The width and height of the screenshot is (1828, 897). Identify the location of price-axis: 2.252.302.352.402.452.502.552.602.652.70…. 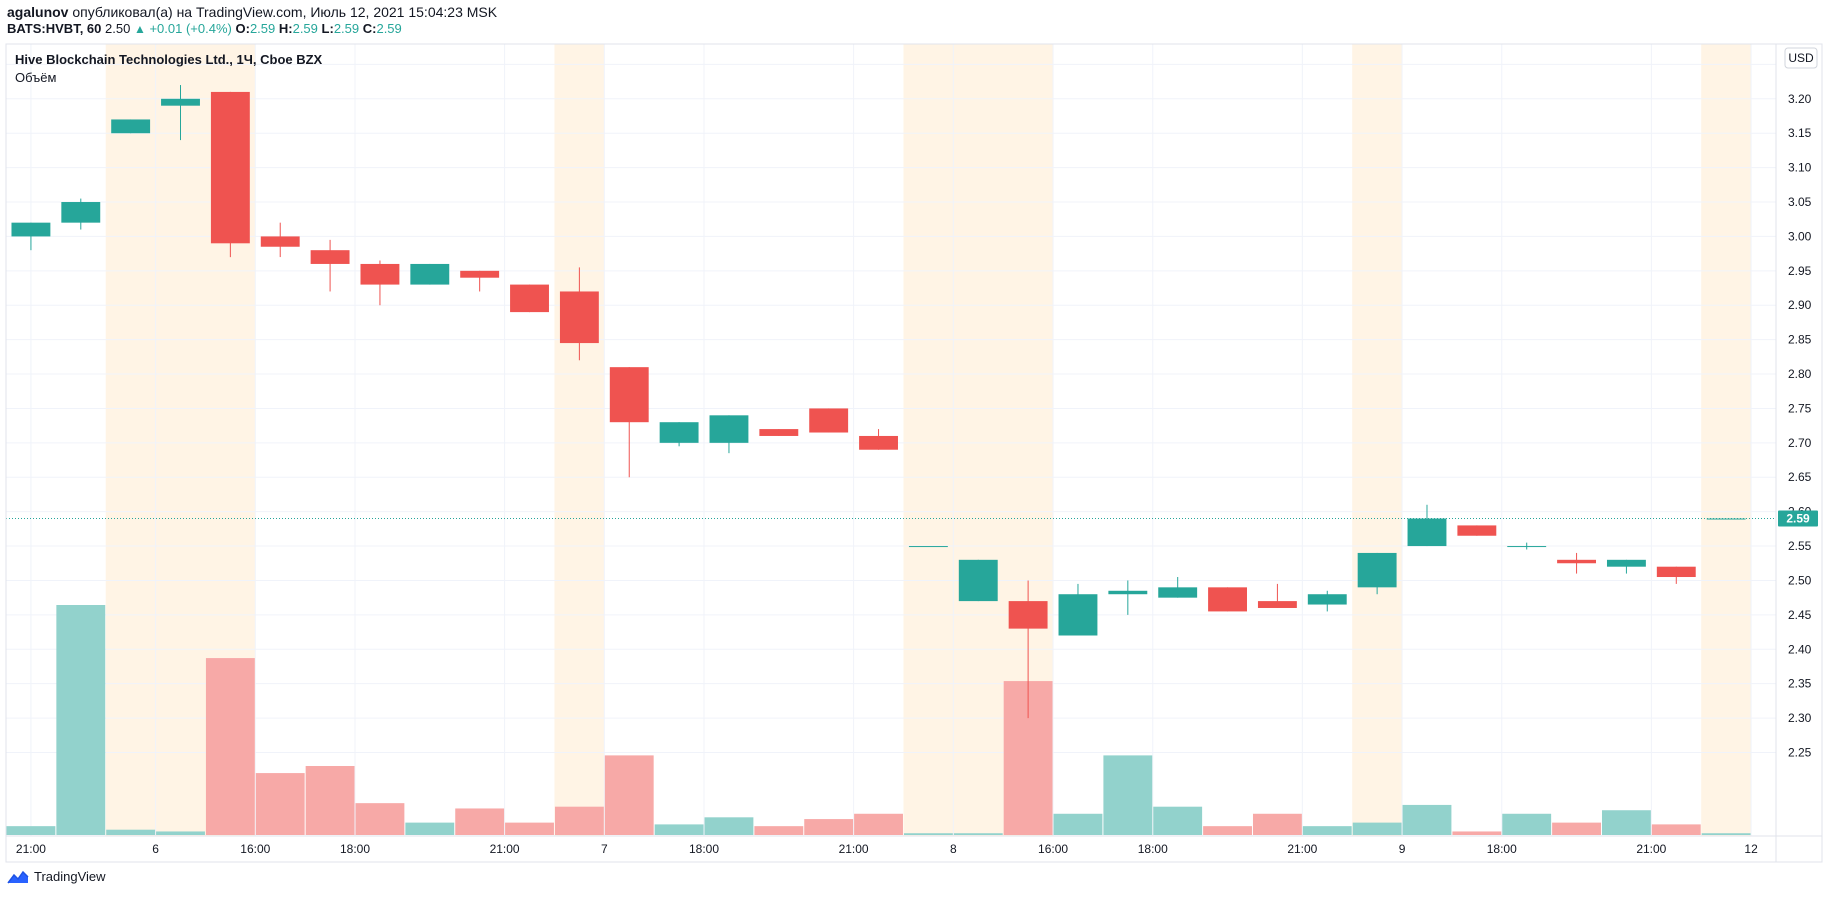
(1798, 408).